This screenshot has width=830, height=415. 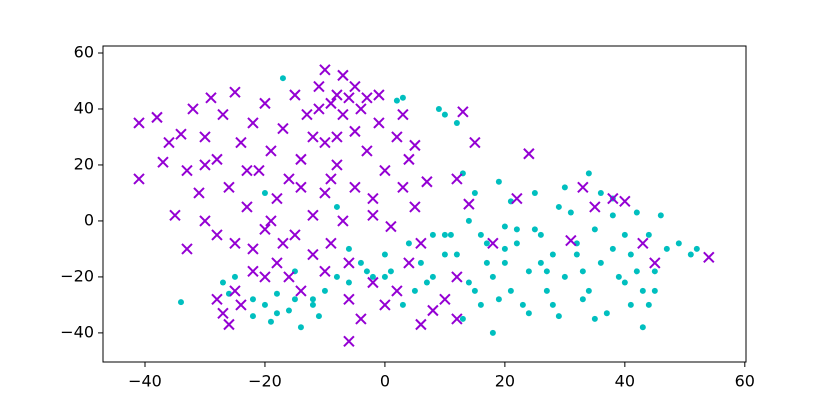 What do you see at coordinates (84, 51) in the screenshot?
I see `y-tick-label: 60` at bounding box center [84, 51].